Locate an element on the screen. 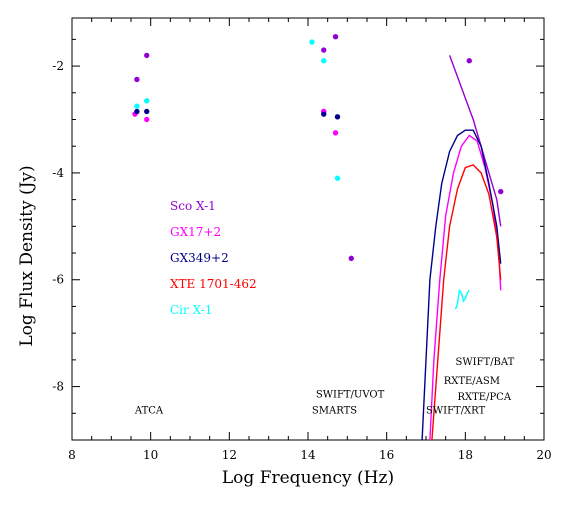  legend-entry: GX349+2 is located at coordinates (199, 258).